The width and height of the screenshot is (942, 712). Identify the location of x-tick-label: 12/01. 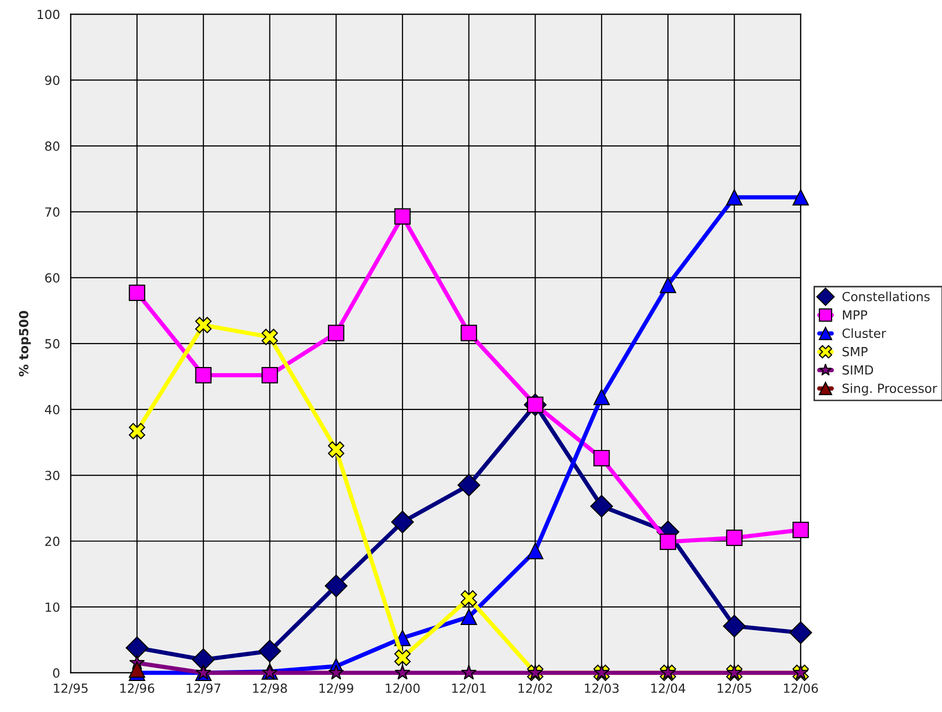
(469, 688).